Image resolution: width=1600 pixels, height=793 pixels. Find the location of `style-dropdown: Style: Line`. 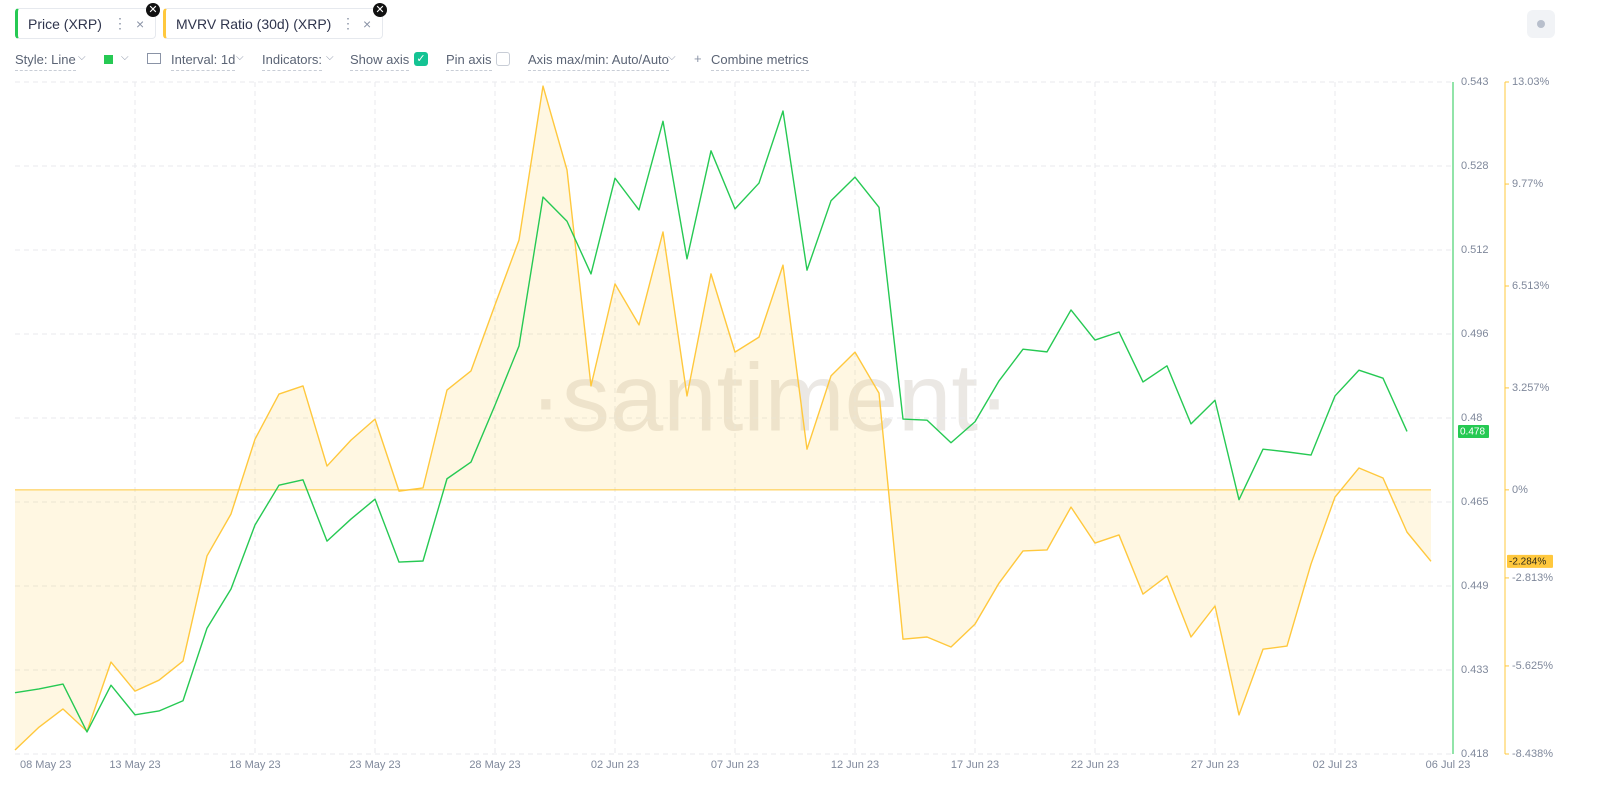

style-dropdown: Style: Line is located at coordinates (45, 61).